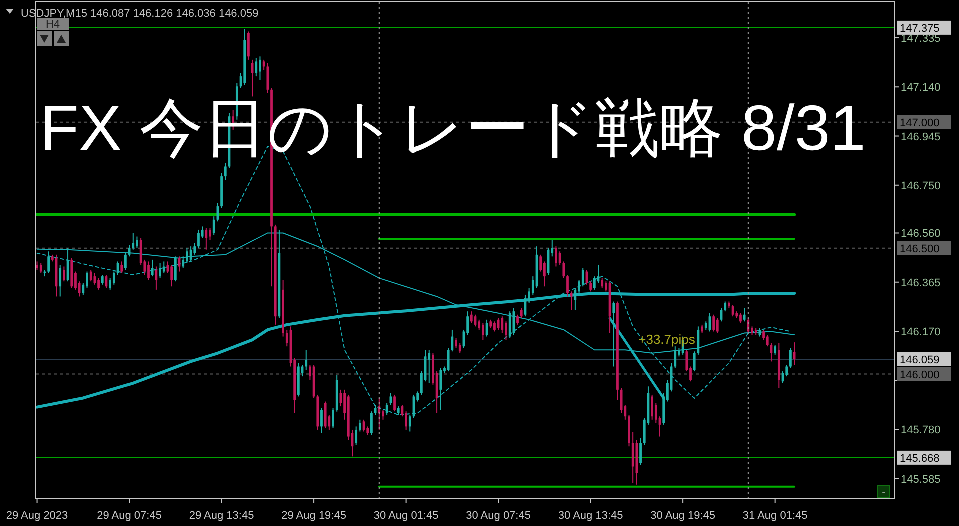 Image resolution: width=959 pixels, height=526 pixels. Describe the element at coordinates (920, 375) in the screenshot. I see `ref-line-label: 146.000` at that location.